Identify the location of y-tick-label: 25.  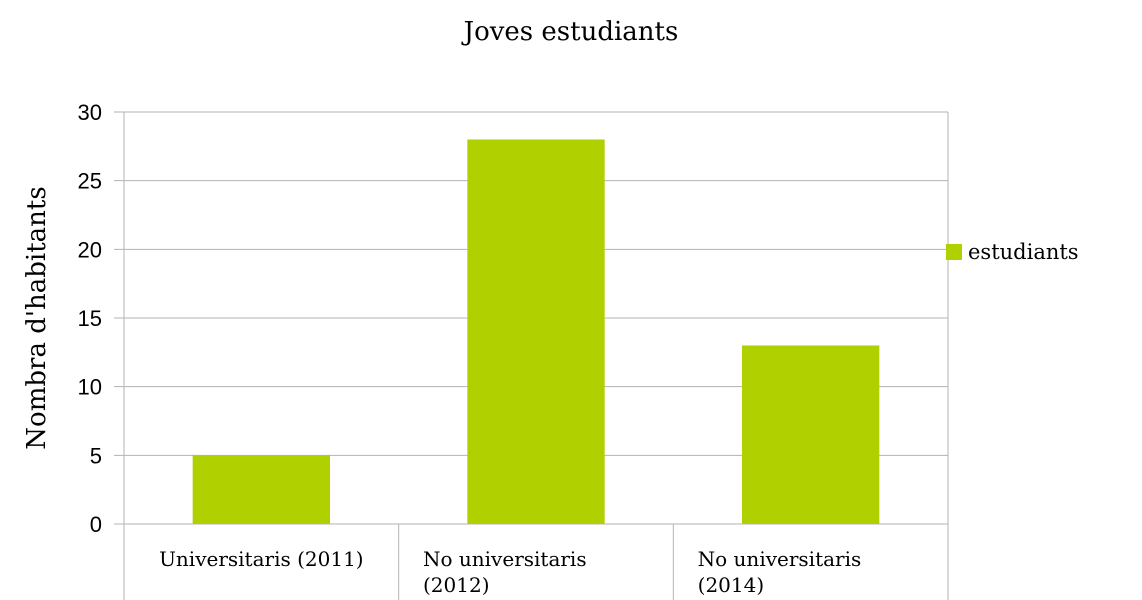
(90, 181).